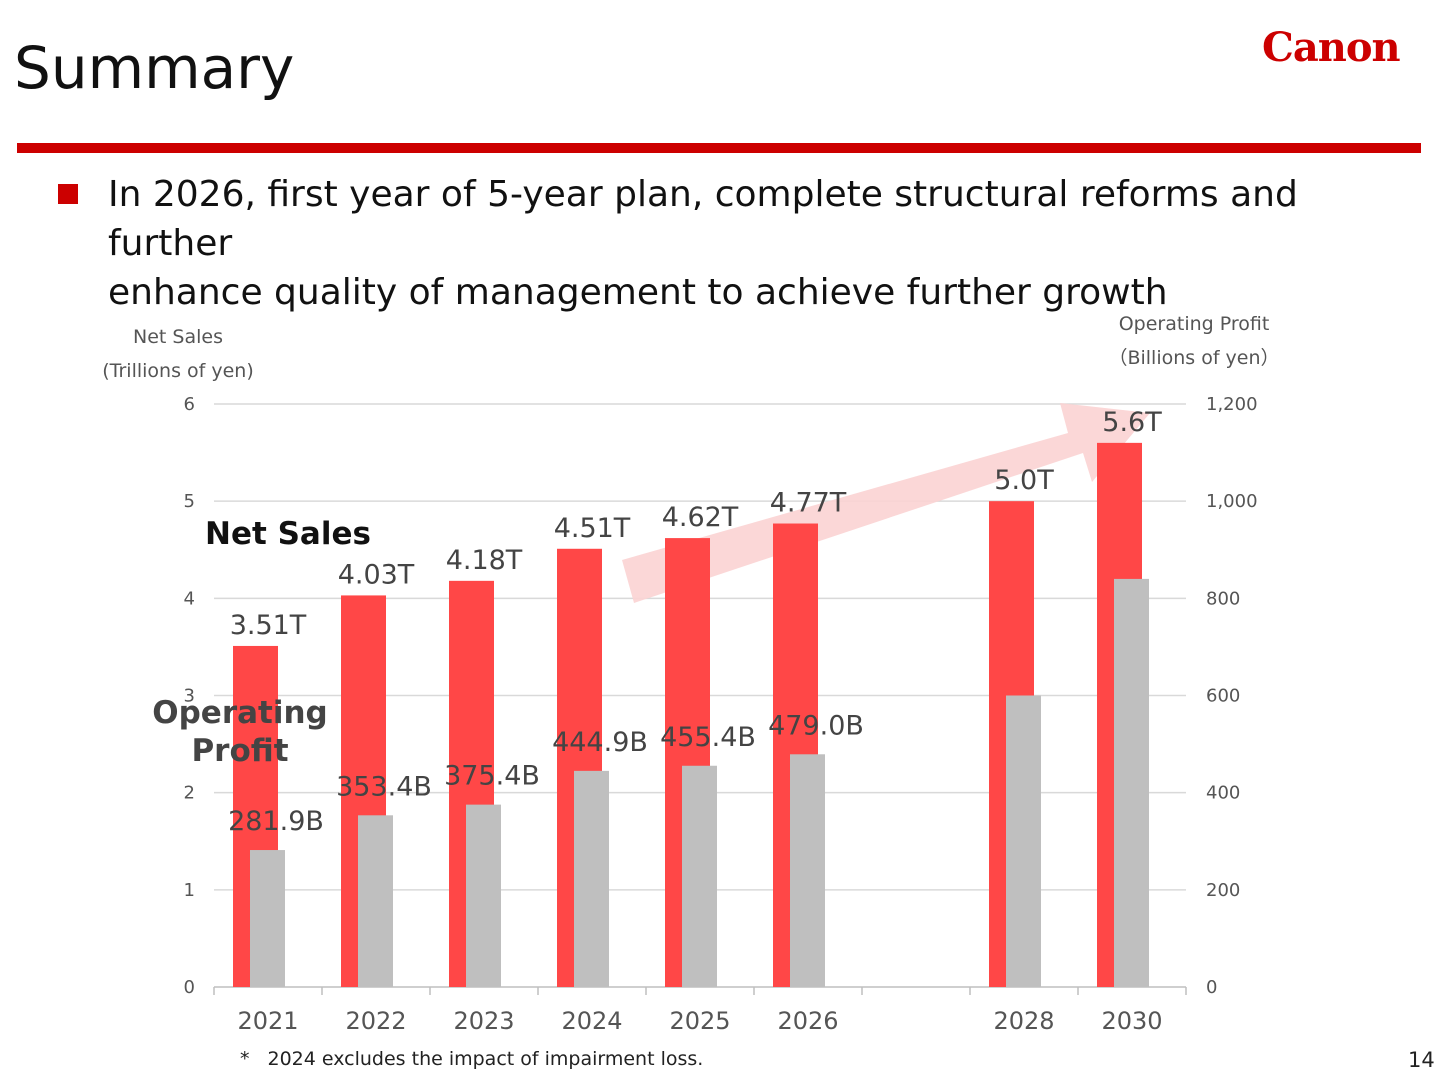 This screenshot has width=1440, height=1080. I want to click on series-label-net-sales: Net Sales, so click(288, 534).